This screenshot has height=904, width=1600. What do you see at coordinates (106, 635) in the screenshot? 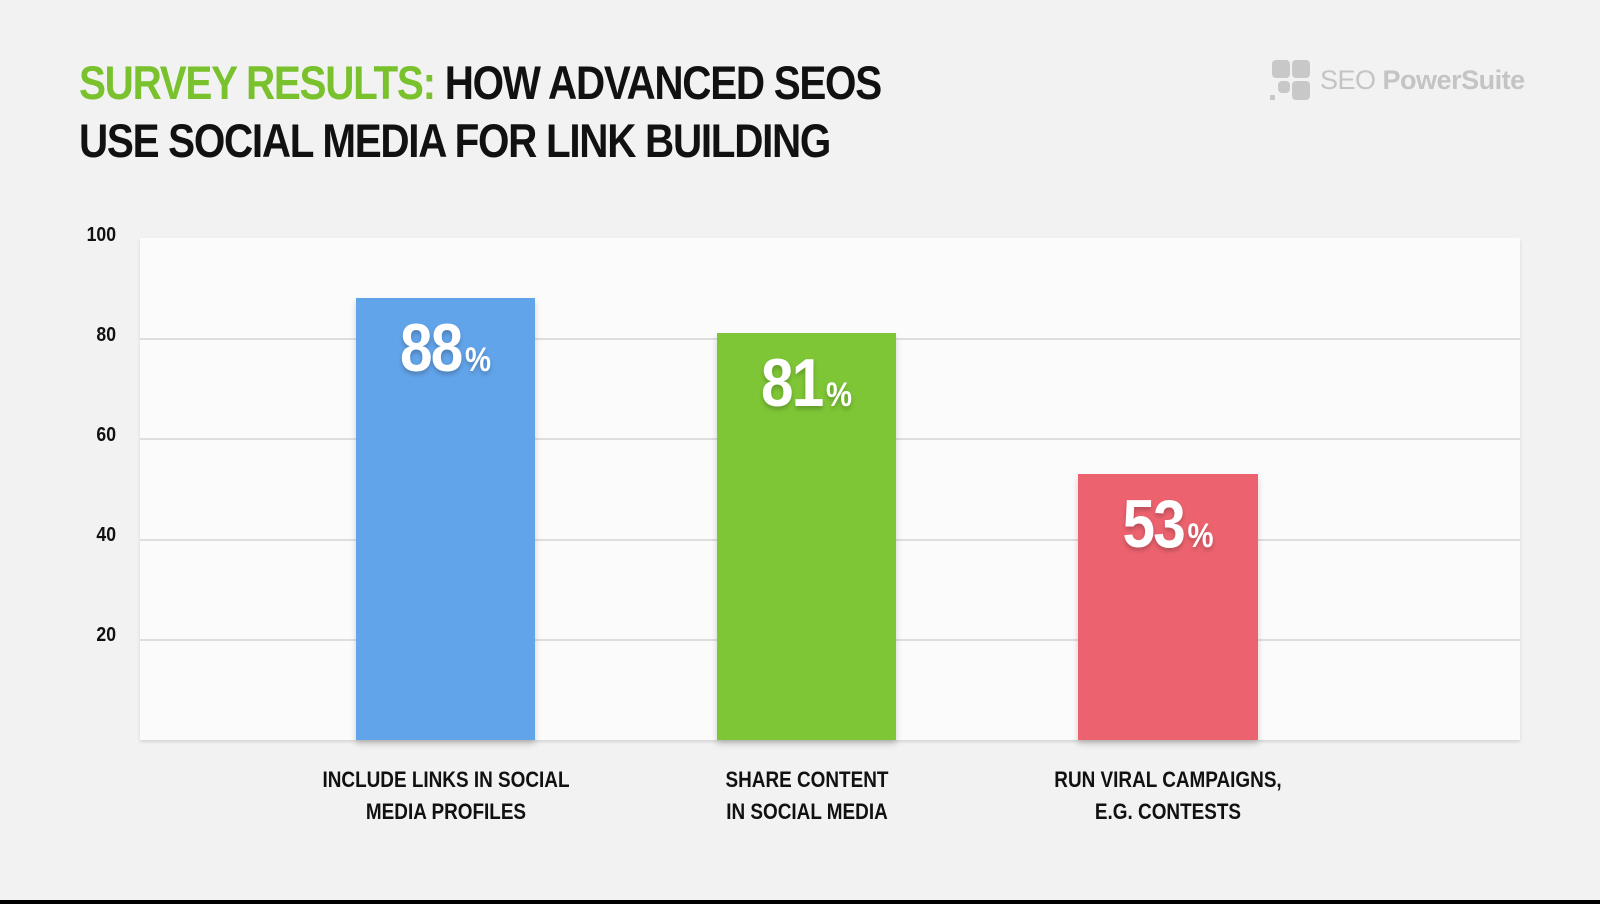
I see `y-tick-20: 20` at bounding box center [106, 635].